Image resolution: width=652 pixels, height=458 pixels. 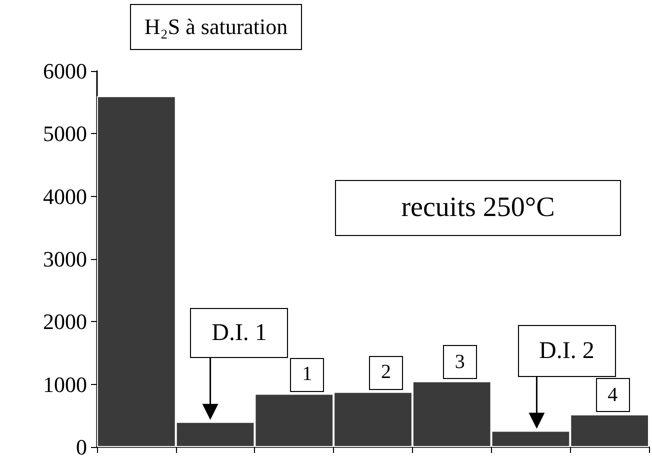 I want to click on text-box: 3, so click(x=459, y=362).